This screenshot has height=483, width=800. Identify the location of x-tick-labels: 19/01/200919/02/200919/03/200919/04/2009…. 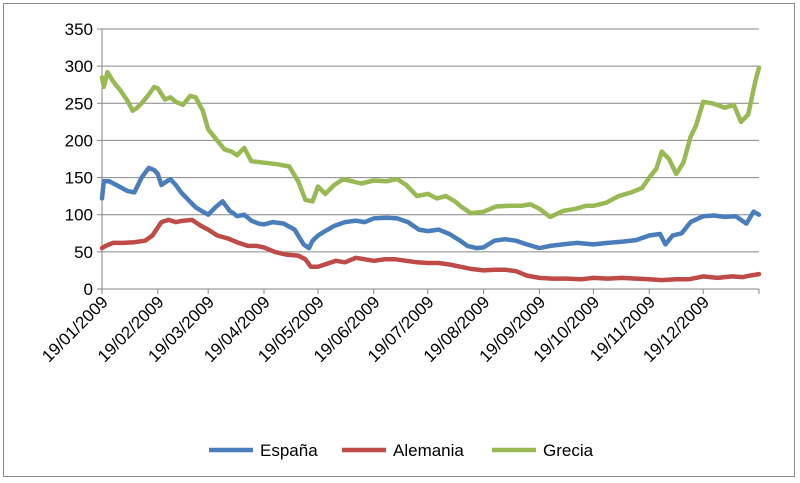
(375, 329).